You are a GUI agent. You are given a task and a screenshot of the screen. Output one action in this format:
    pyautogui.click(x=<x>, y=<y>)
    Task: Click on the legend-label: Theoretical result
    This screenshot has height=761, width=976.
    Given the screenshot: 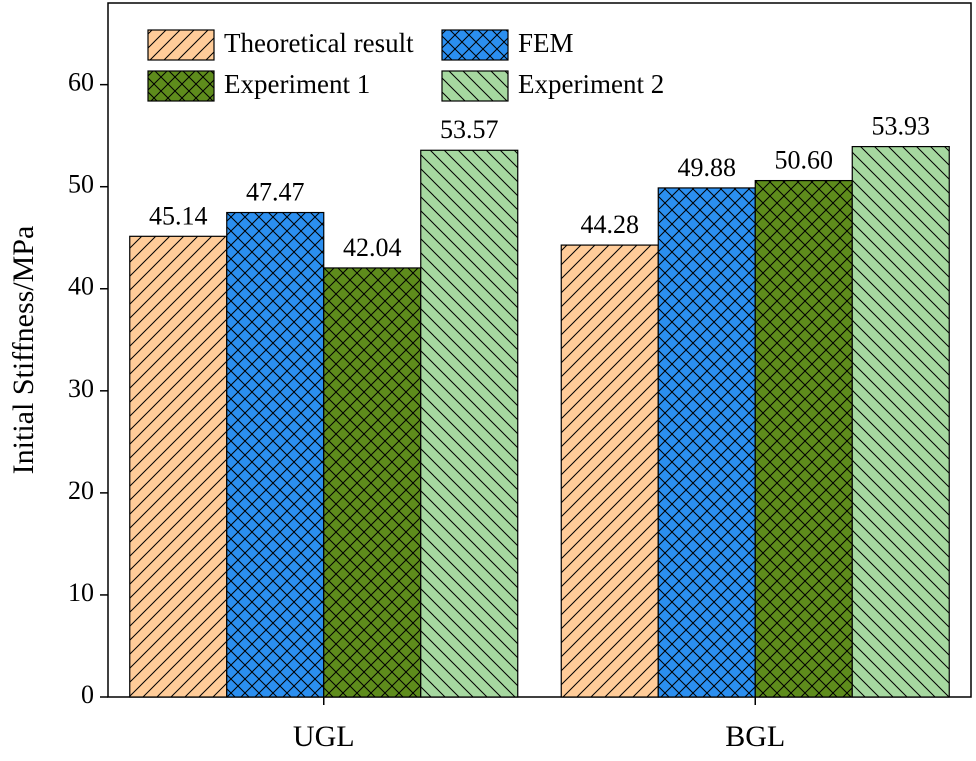 What is the action you would take?
    pyautogui.click(x=319, y=43)
    